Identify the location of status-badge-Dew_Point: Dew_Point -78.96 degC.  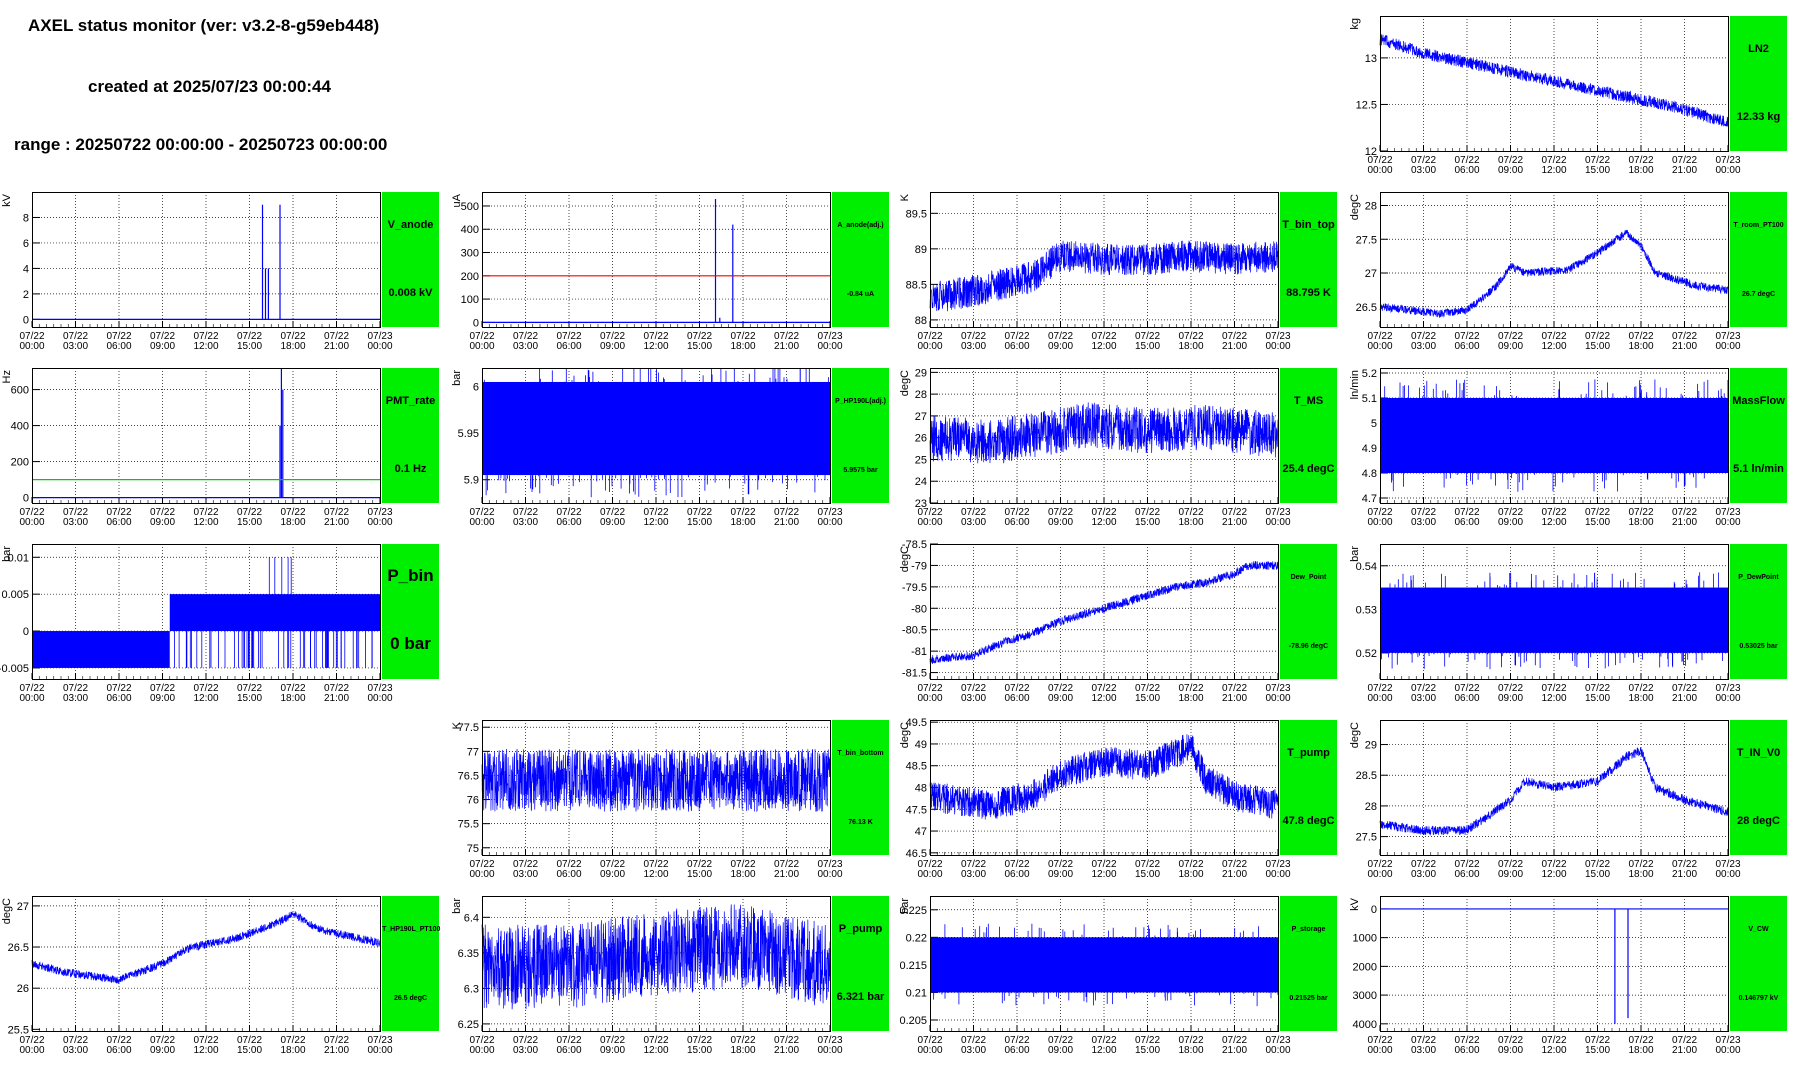
(1308, 611).